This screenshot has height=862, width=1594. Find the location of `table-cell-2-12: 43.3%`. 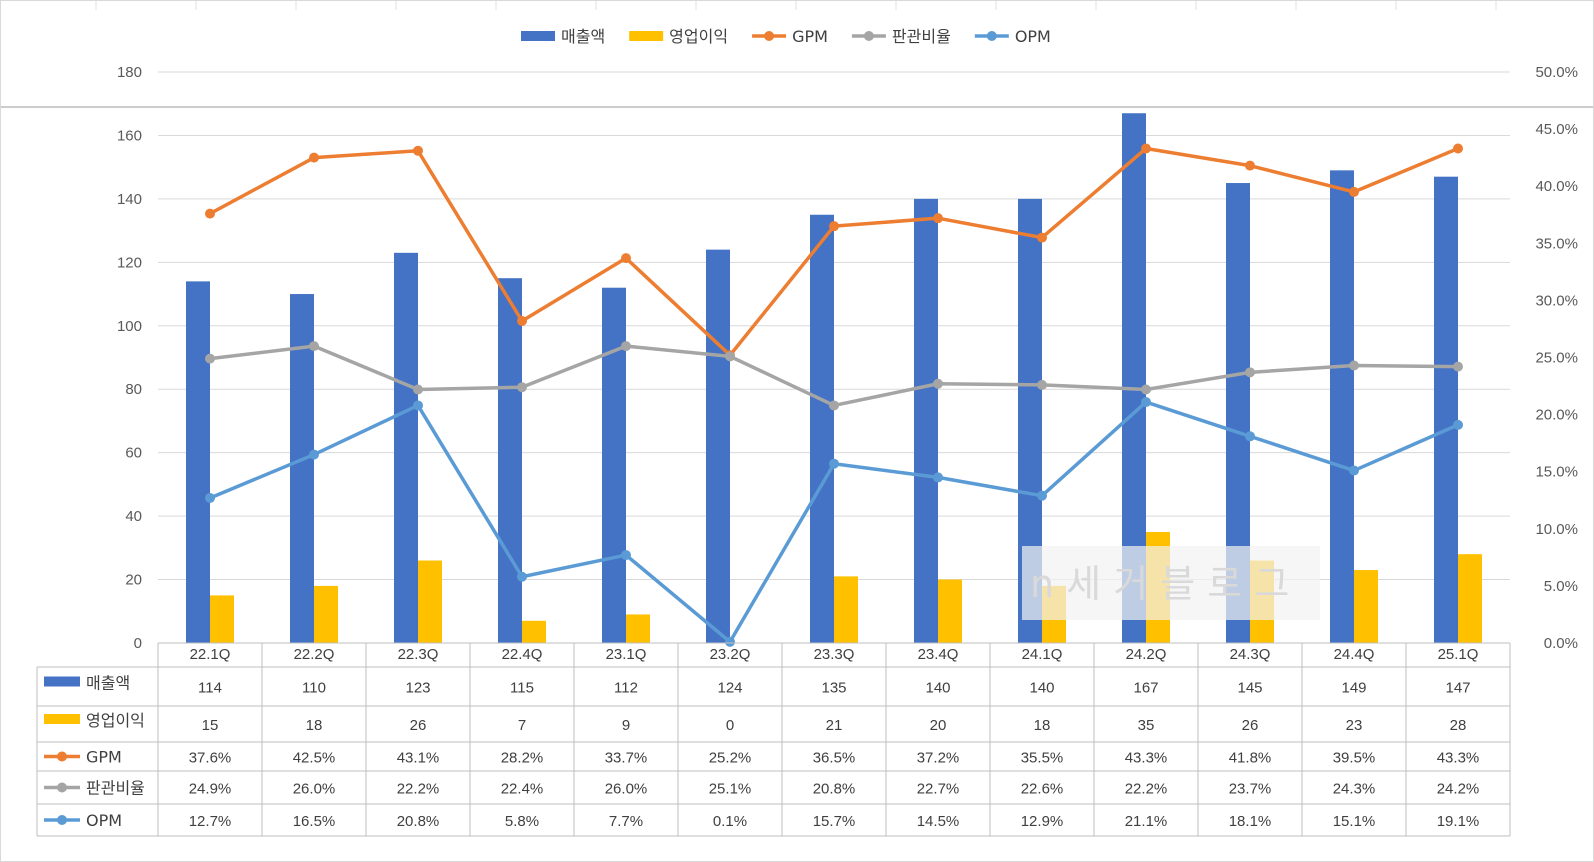

table-cell-2-12: 43.3% is located at coordinates (1458, 758).